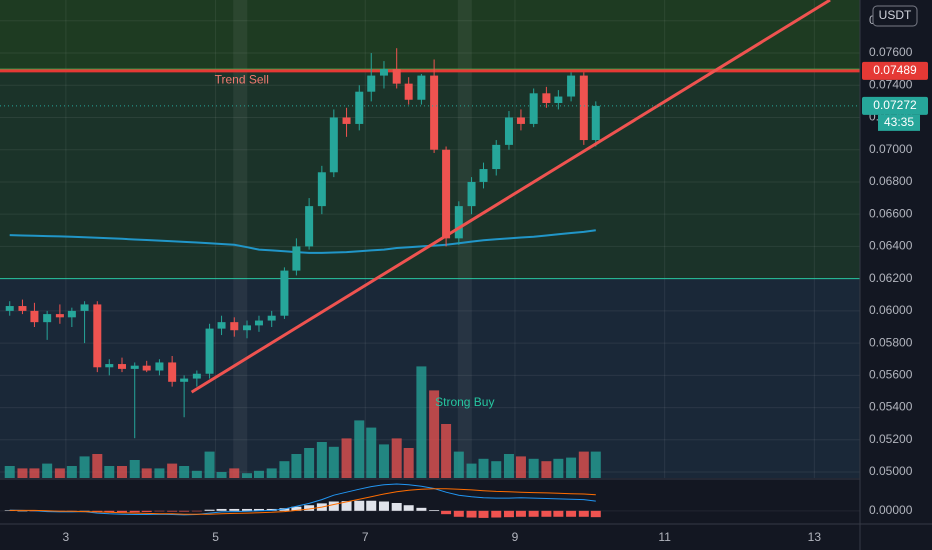 Image resolution: width=932 pixels, height=550 pixels. I want to click on y-tick-label: 0.06400, so click(891, 246).